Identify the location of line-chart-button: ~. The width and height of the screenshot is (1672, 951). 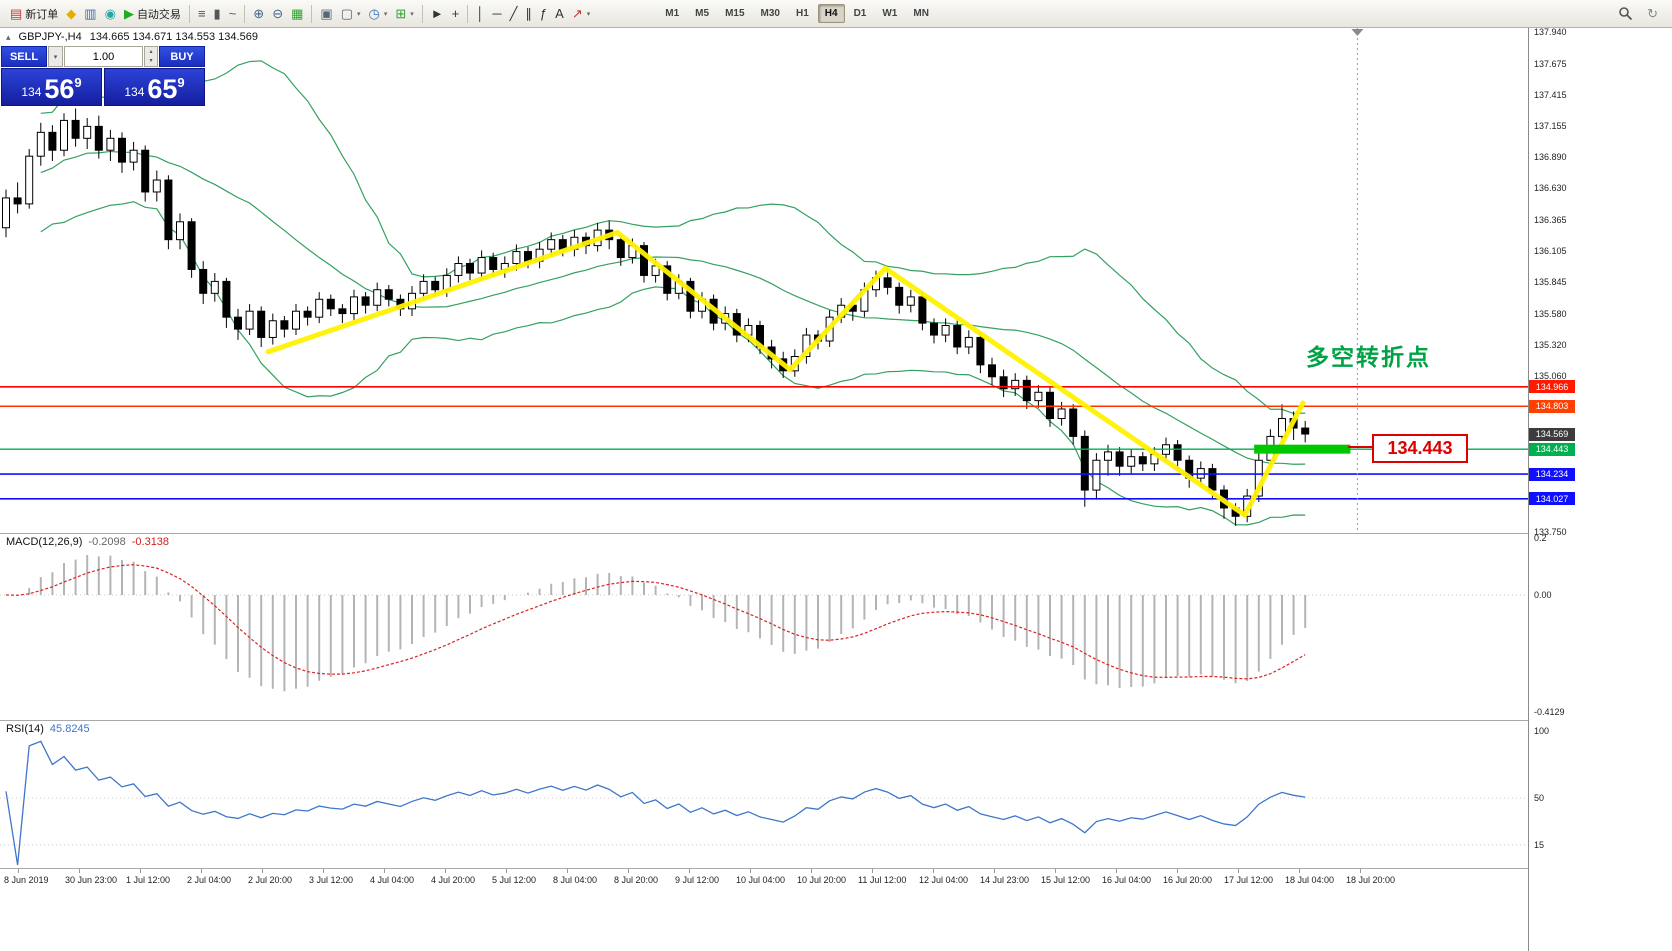
(233, 14).